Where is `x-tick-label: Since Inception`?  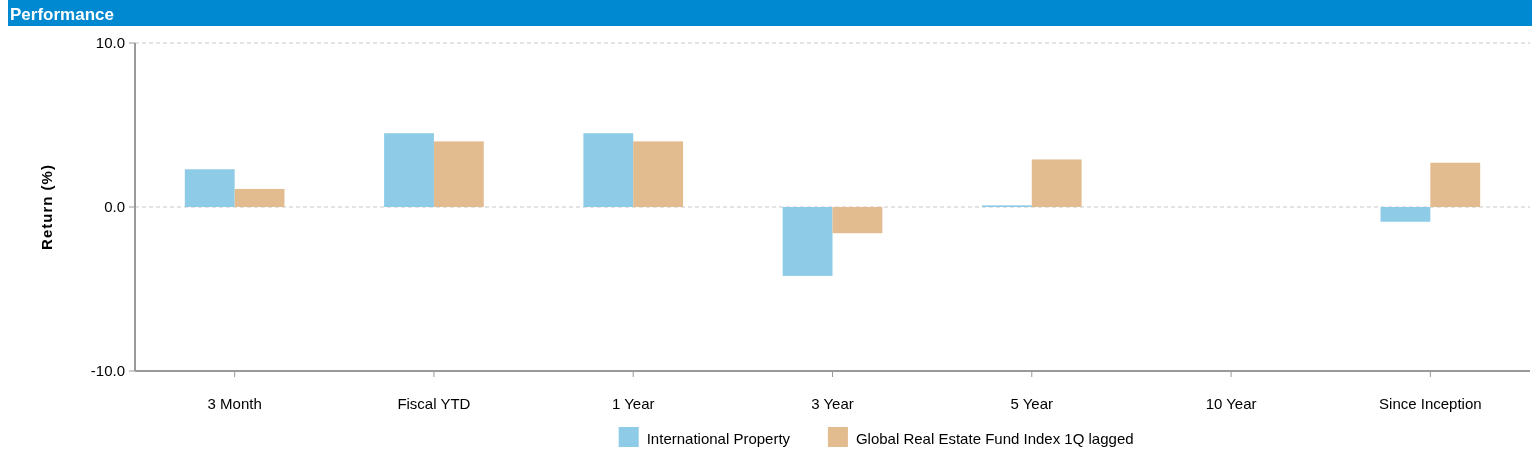 x-tick-label: Since Inception is located at coordinates (1430, 403).